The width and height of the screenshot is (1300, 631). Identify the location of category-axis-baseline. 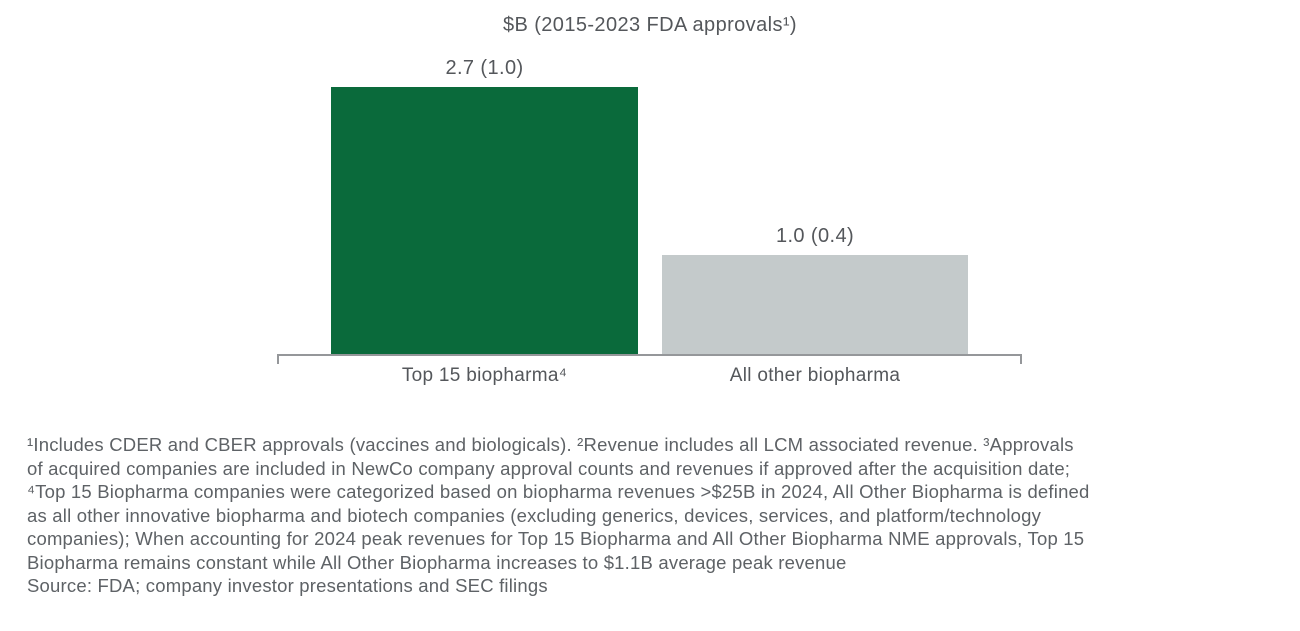
(649, 359).